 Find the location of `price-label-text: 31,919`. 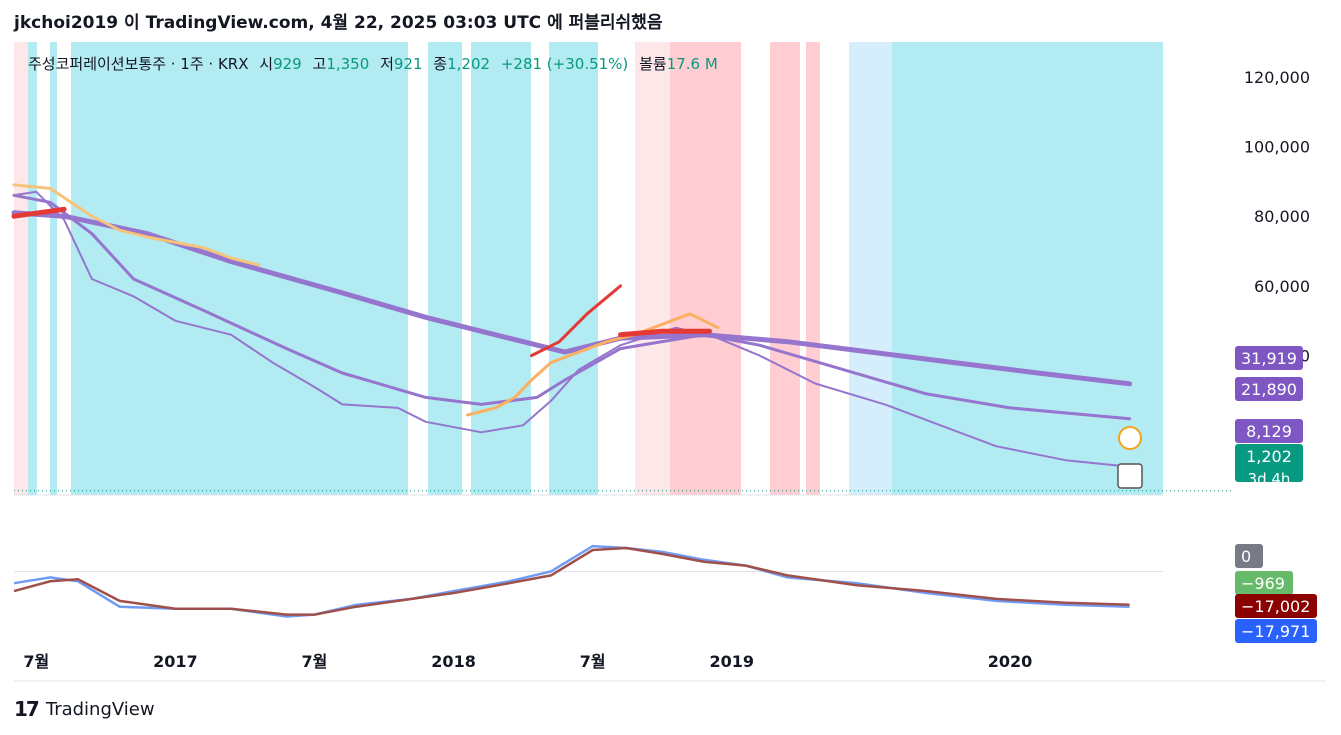

price-label-text: 31,919 is located at coordinates (1269, 358).